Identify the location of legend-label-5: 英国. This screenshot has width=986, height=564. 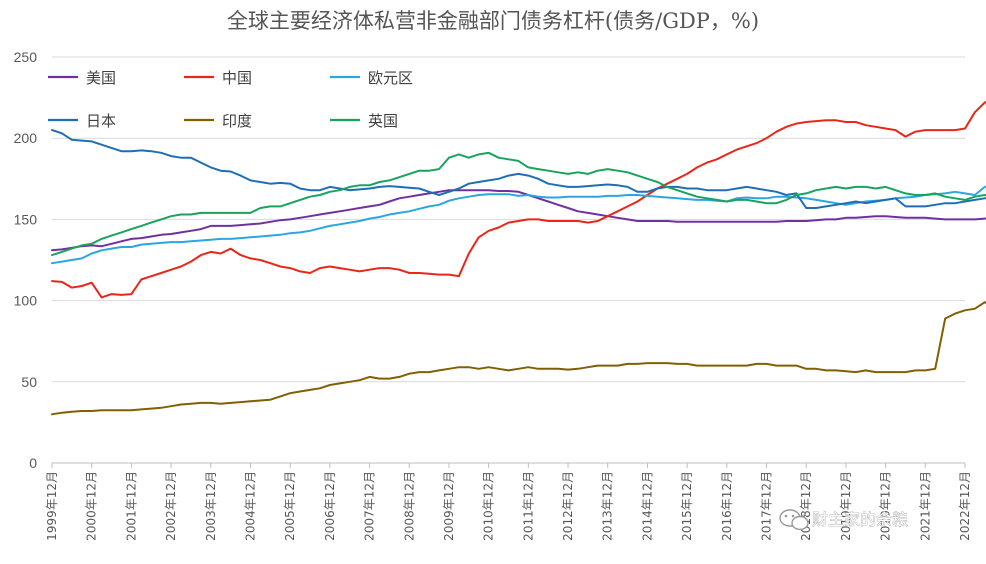
(383, 121).